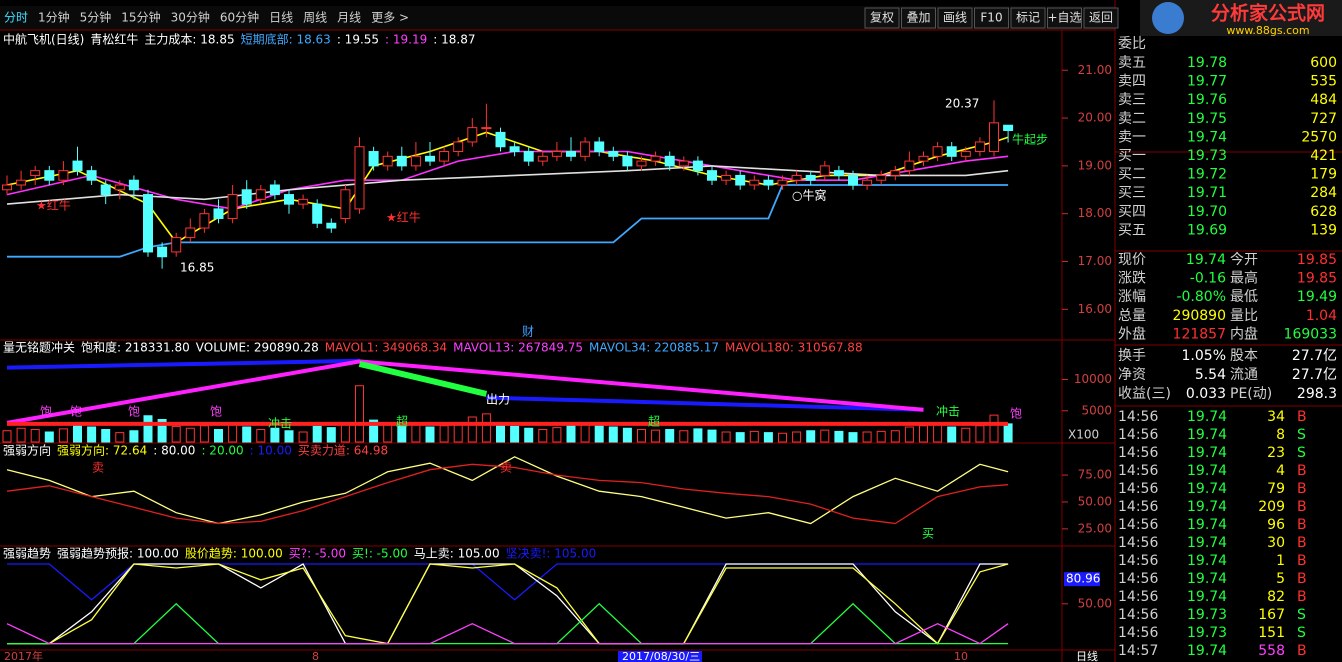 Image resolution: width=1342 pixels, height=662 pixels. Describe the element at coordinates (1132, 355) in the screenshot. I see `finance-label: 换手` at that location.